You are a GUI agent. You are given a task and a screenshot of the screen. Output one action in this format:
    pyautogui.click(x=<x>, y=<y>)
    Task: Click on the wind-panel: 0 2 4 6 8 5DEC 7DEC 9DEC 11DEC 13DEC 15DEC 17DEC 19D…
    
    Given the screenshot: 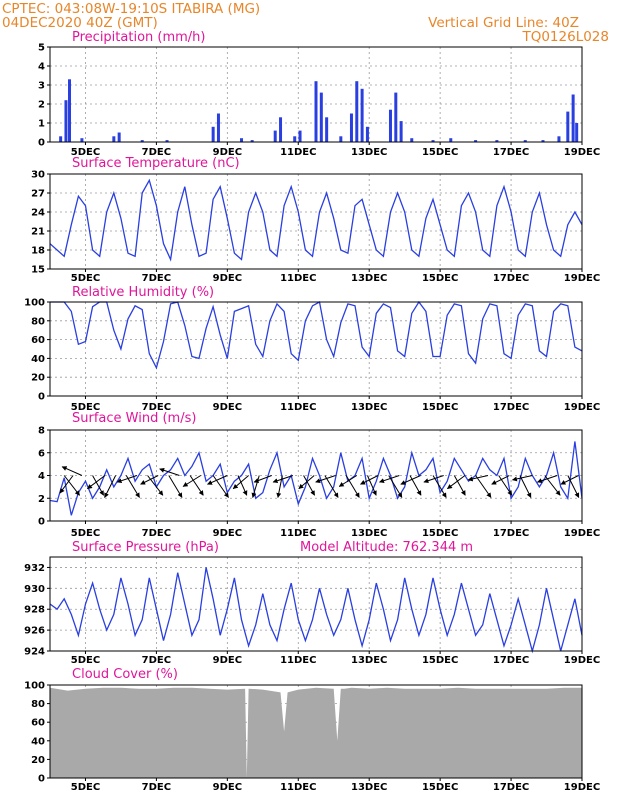 What is the action you would take?
    pyautogui.click(x=319, y=483)
    